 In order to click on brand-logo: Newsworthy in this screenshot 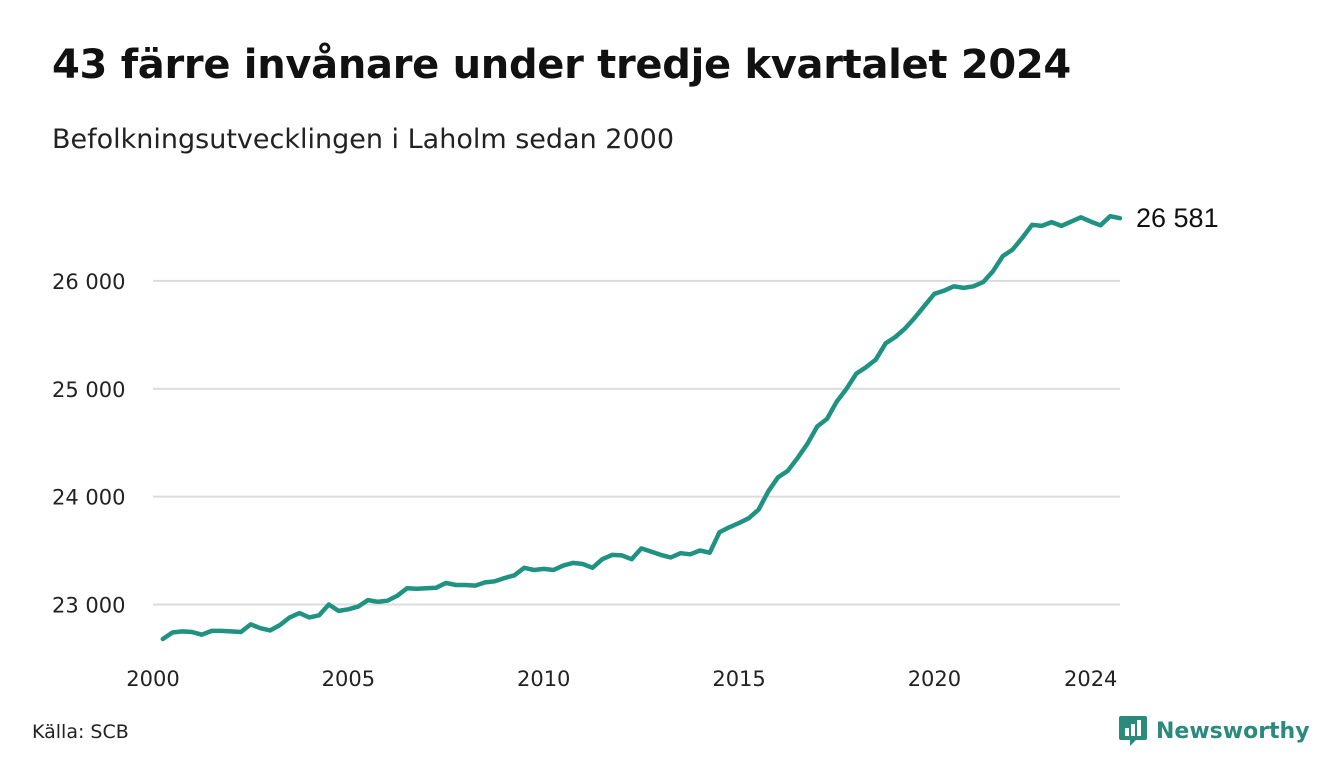, I will do `click(1214, 731)`.